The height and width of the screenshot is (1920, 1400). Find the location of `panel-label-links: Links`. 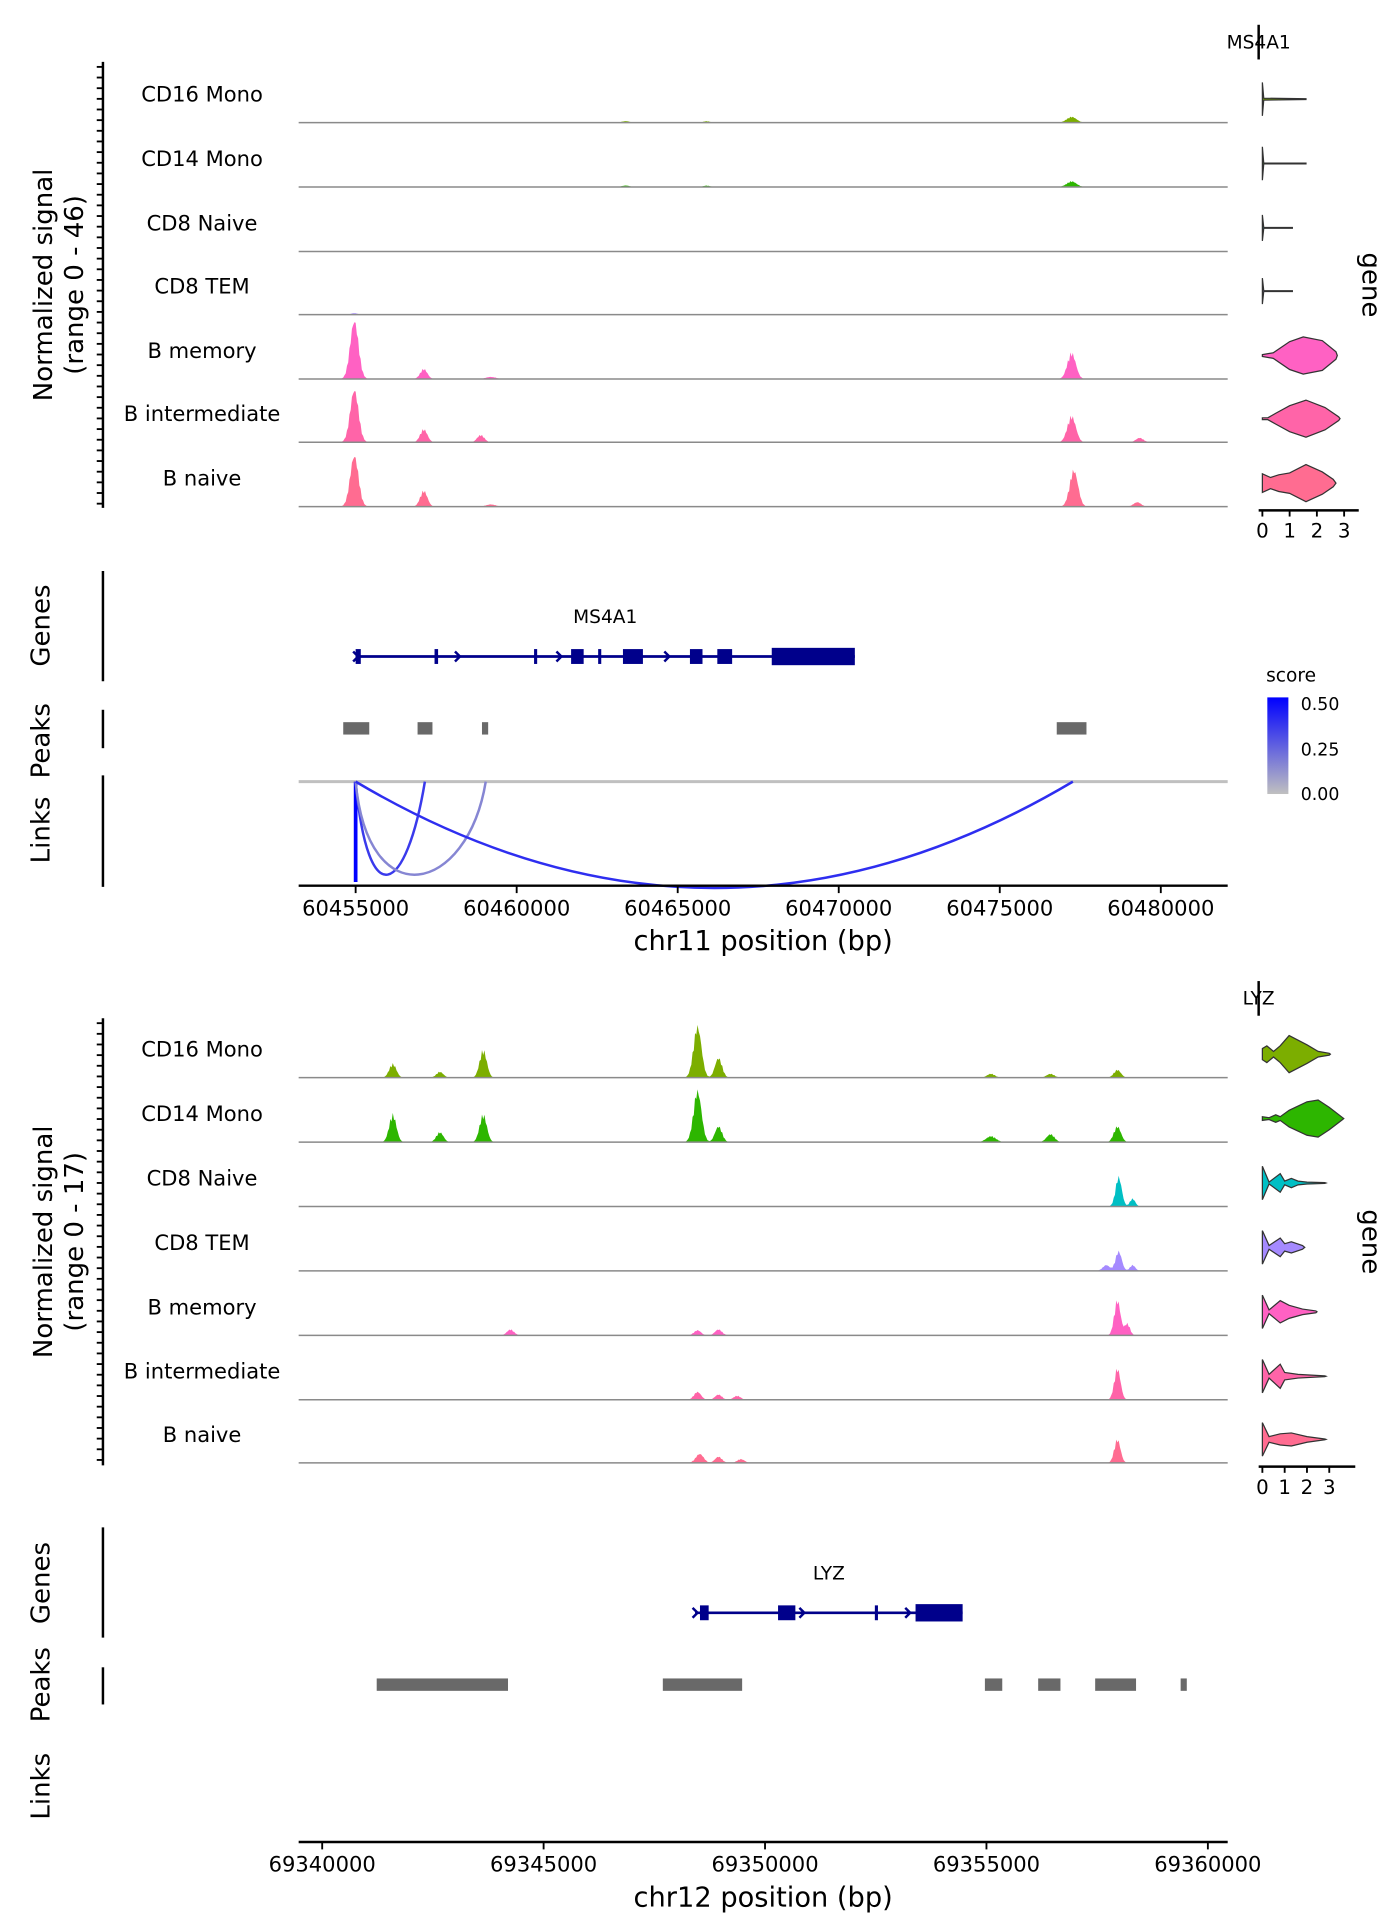

panel-label-links: Links is located at coordinates (42, 830).